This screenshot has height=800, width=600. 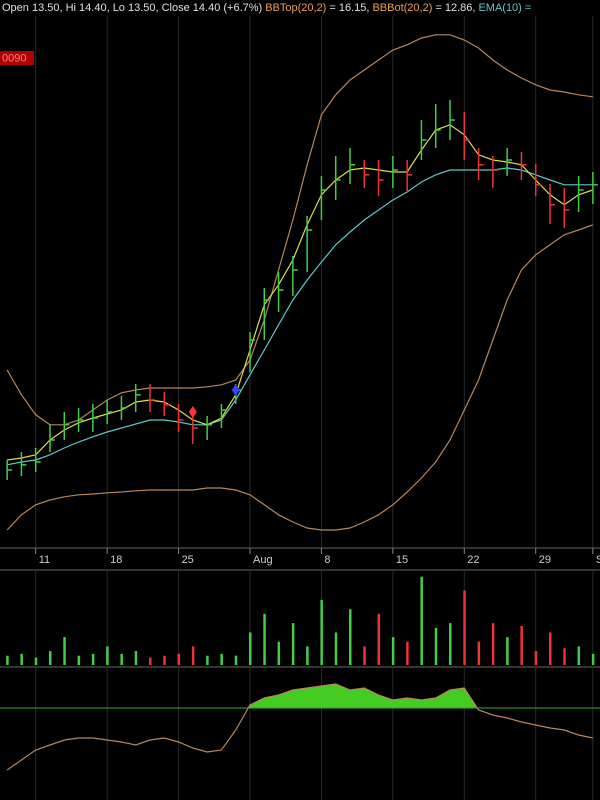 I want to click on oscillator-line, so click(x=299, y=727).